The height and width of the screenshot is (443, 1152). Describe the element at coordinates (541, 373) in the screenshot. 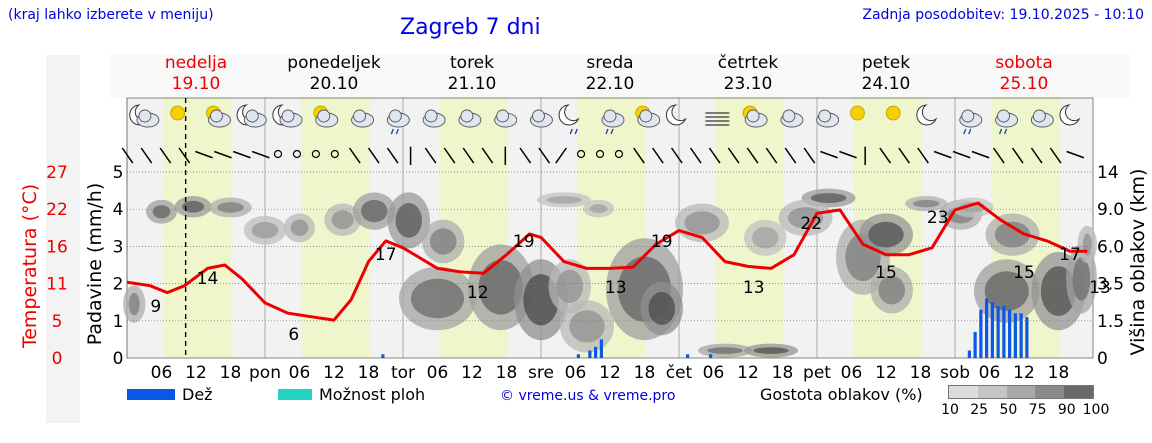

I see `time-tick: sre` at that location.